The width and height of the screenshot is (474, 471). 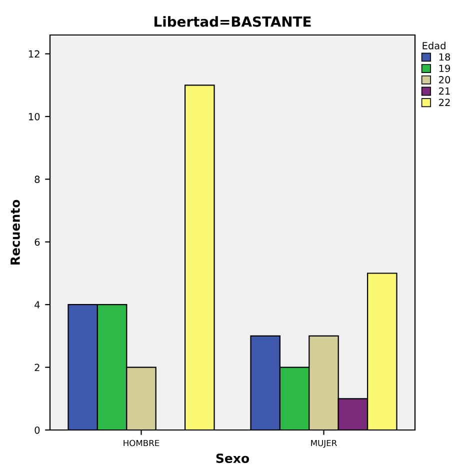 I want to click on x-tick-label: MUJER, so click(x=324, y=444).